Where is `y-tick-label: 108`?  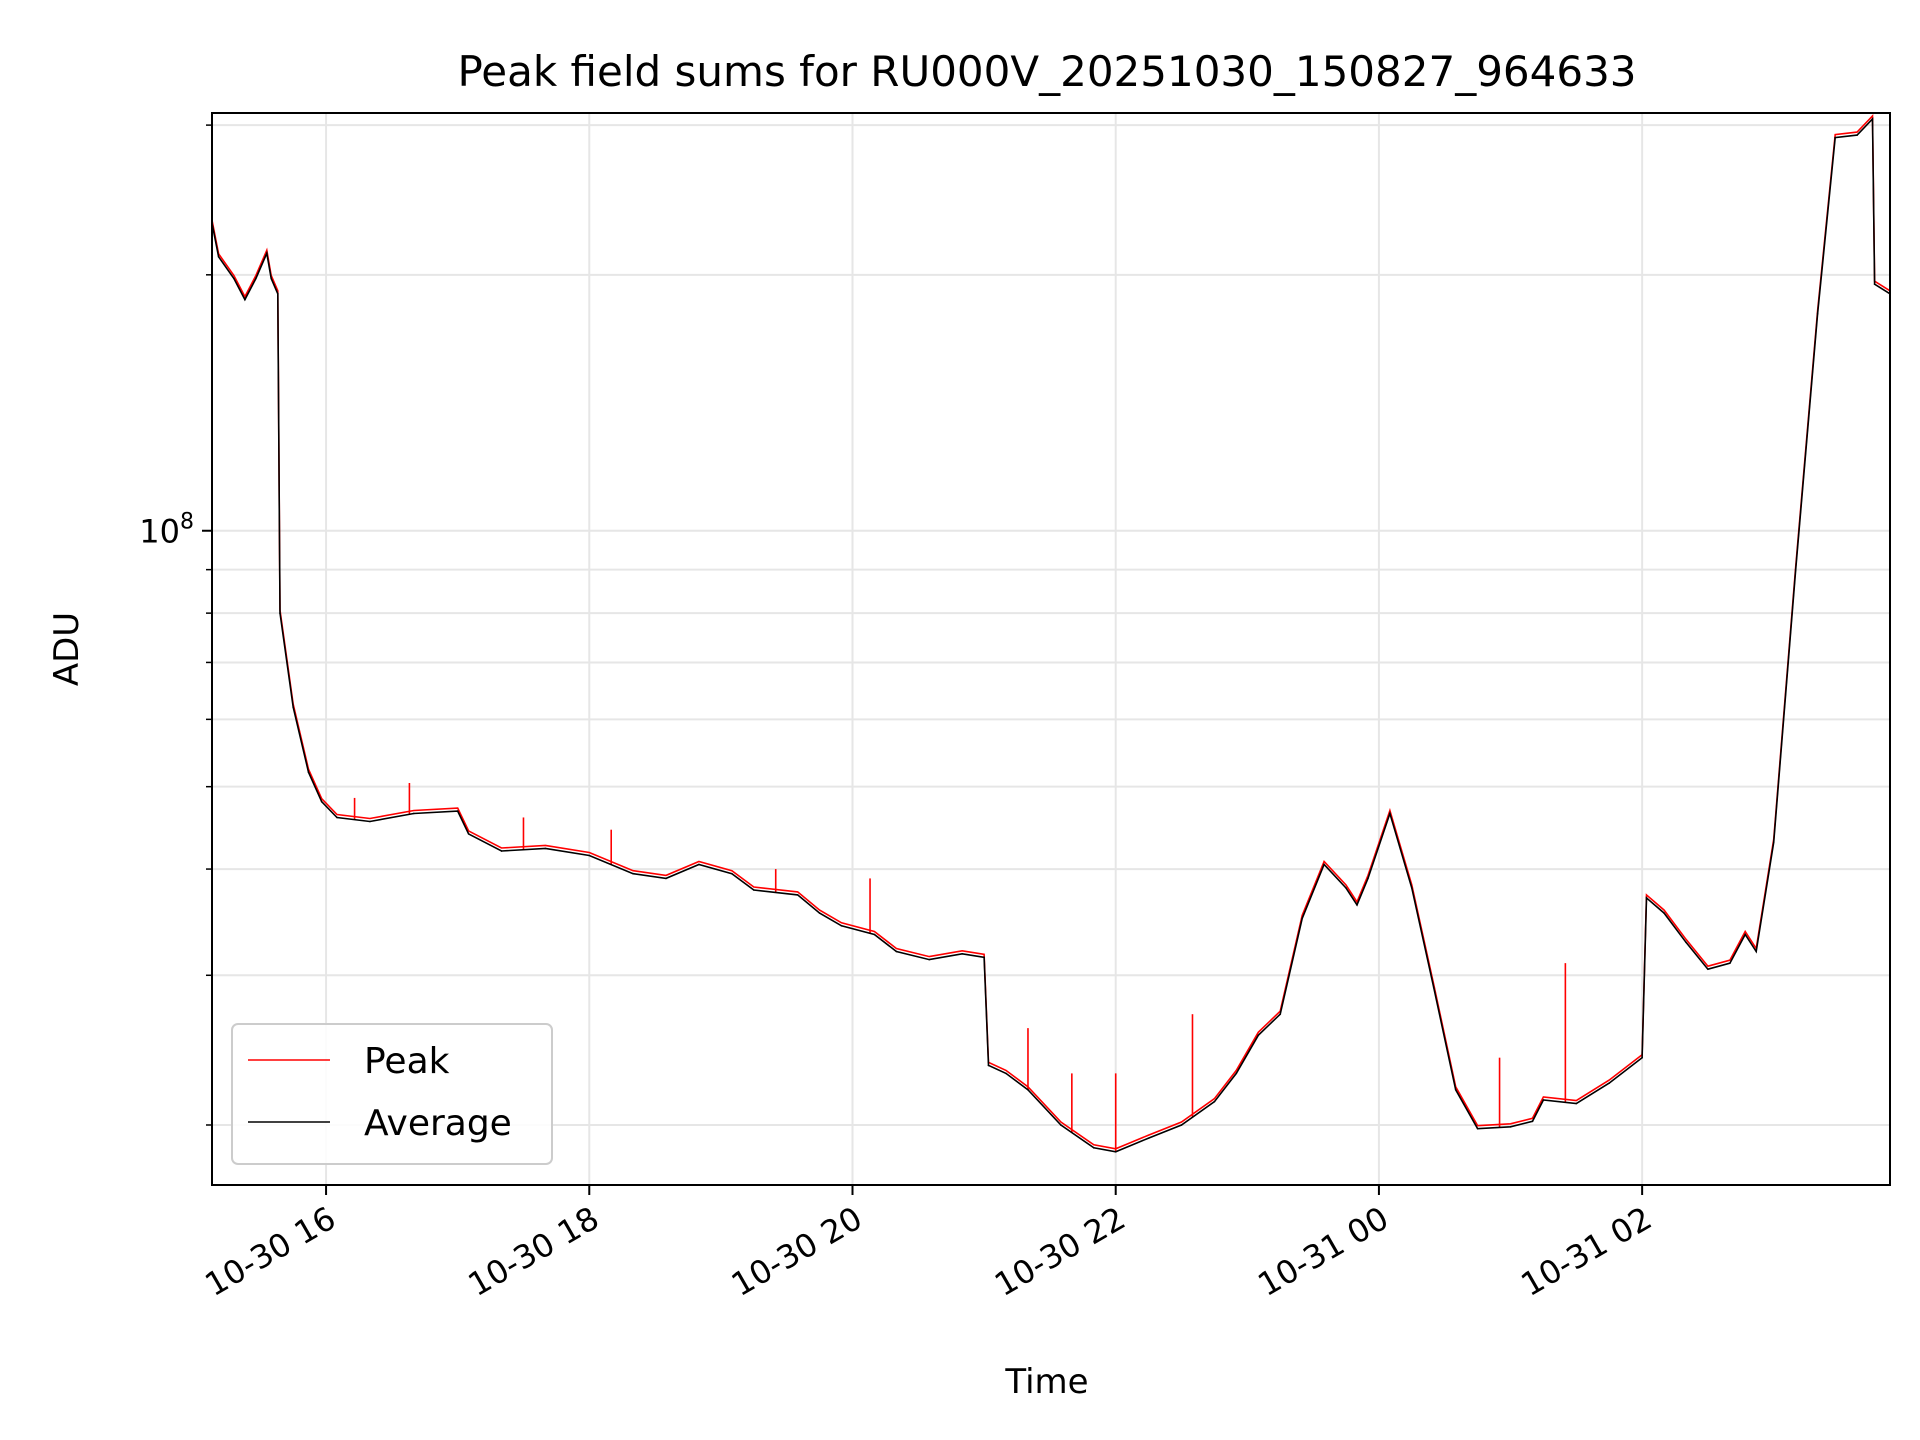 y-tick-label: 108 is located at coordinates (166, 530).